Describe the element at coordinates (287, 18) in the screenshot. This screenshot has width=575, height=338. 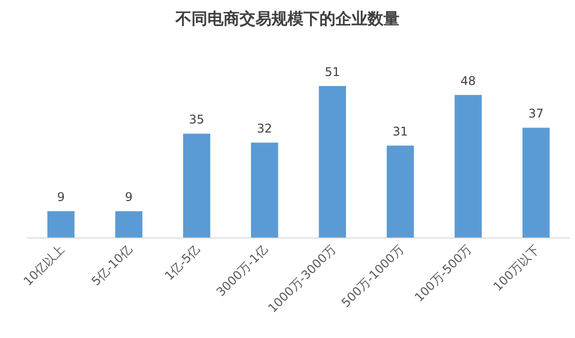
I see `chart-title: 不同电商交易规模下的企业数量` at that location.